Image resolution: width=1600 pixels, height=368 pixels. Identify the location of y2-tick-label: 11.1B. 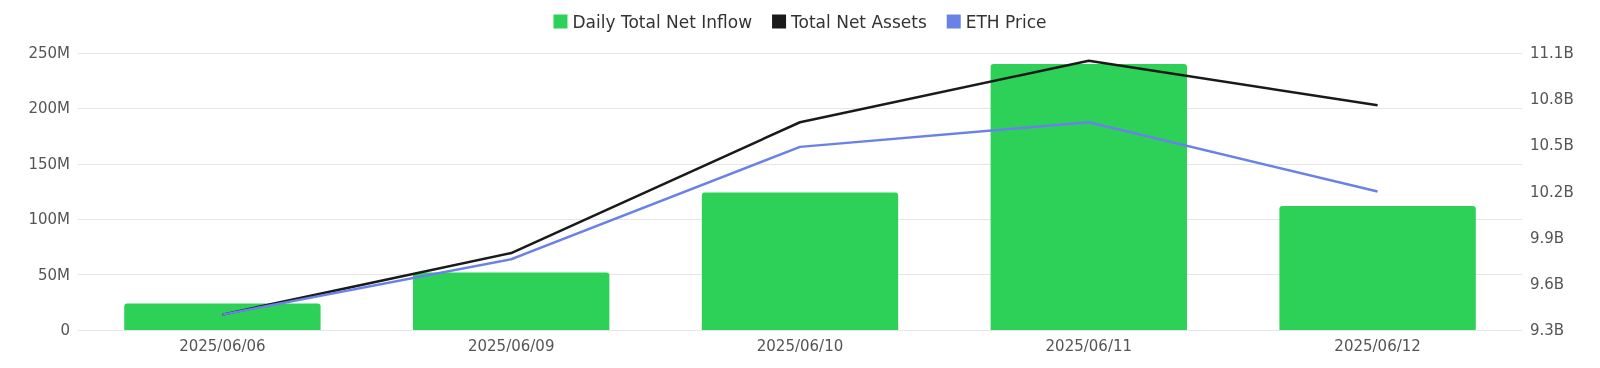
(1552, 53).